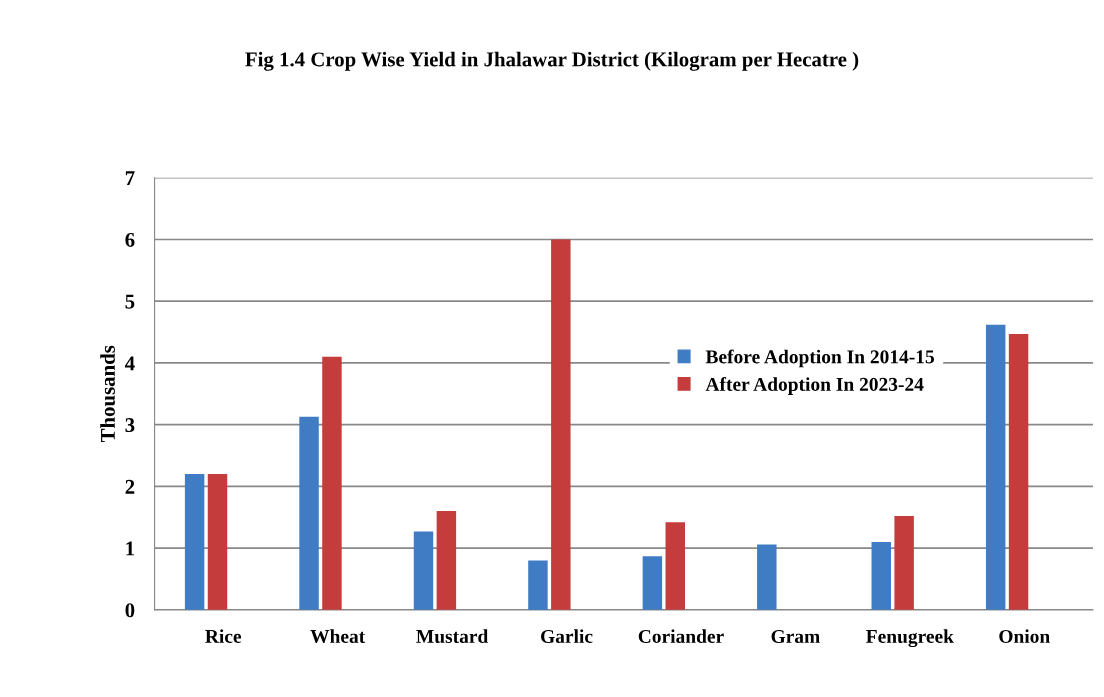 The image size is (1104, 697). I want to click on y-tick-label: 6, so click(130, 239).